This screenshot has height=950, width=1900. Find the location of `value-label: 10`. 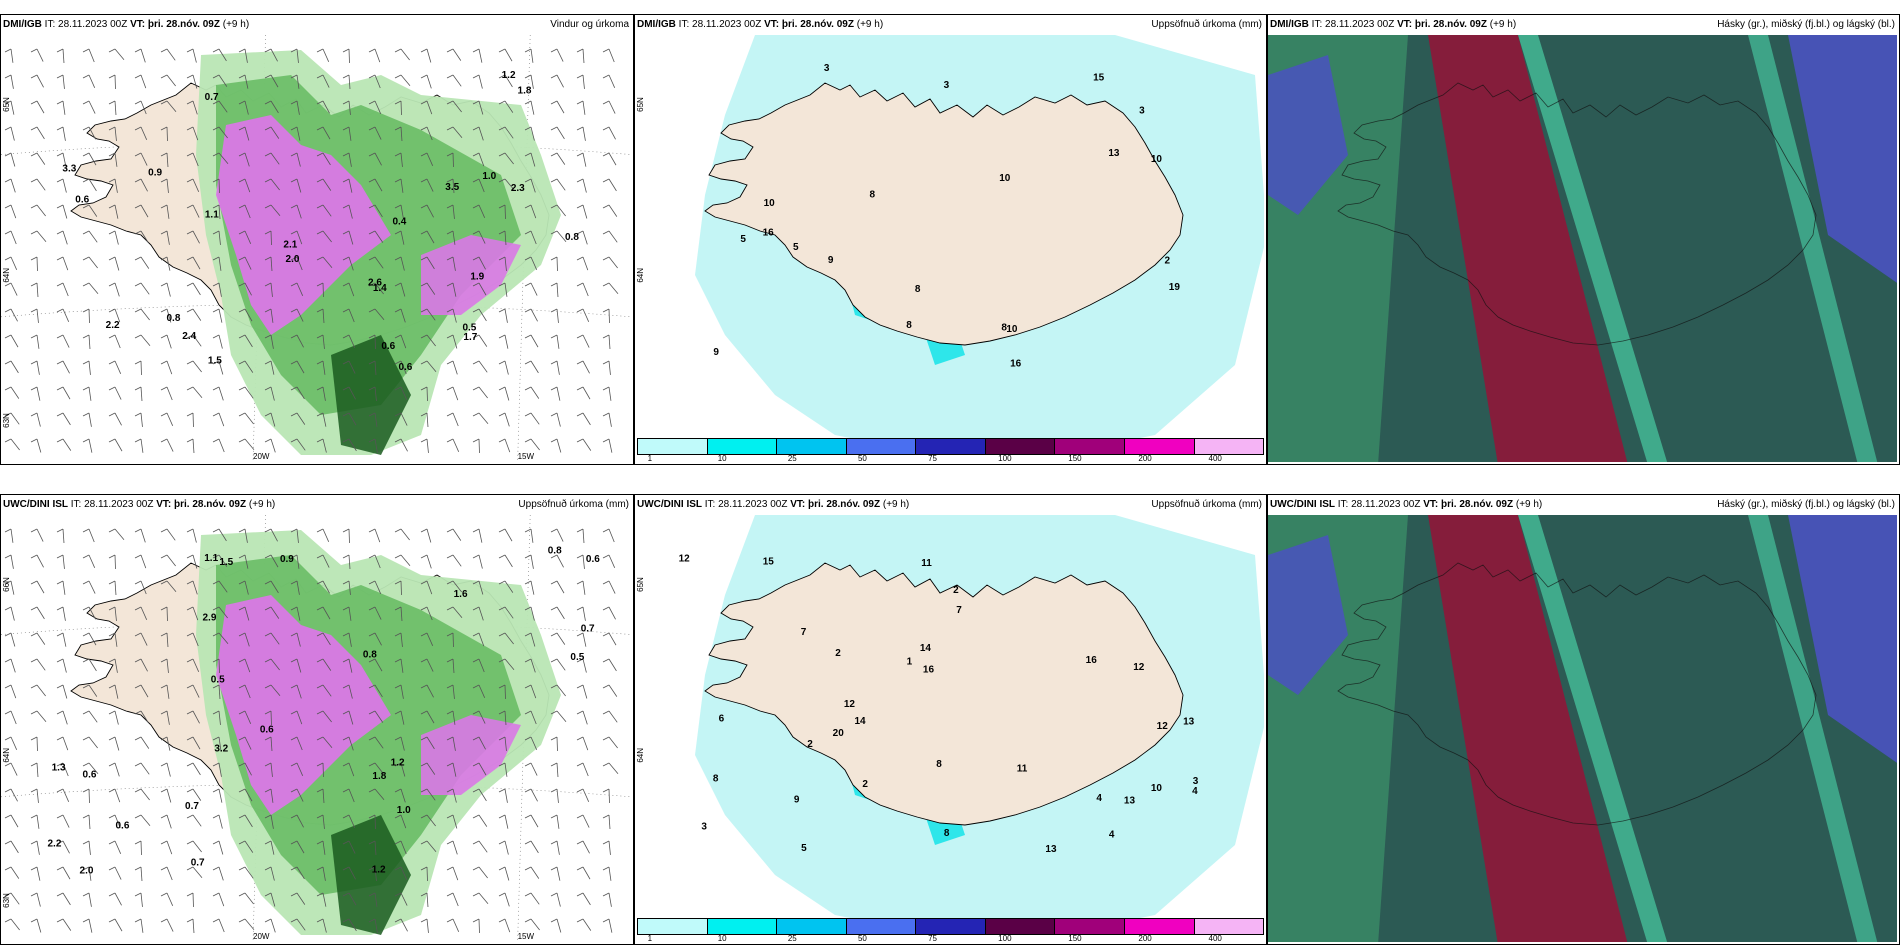

value-label: 10 is located at coordinates (1012, 329).